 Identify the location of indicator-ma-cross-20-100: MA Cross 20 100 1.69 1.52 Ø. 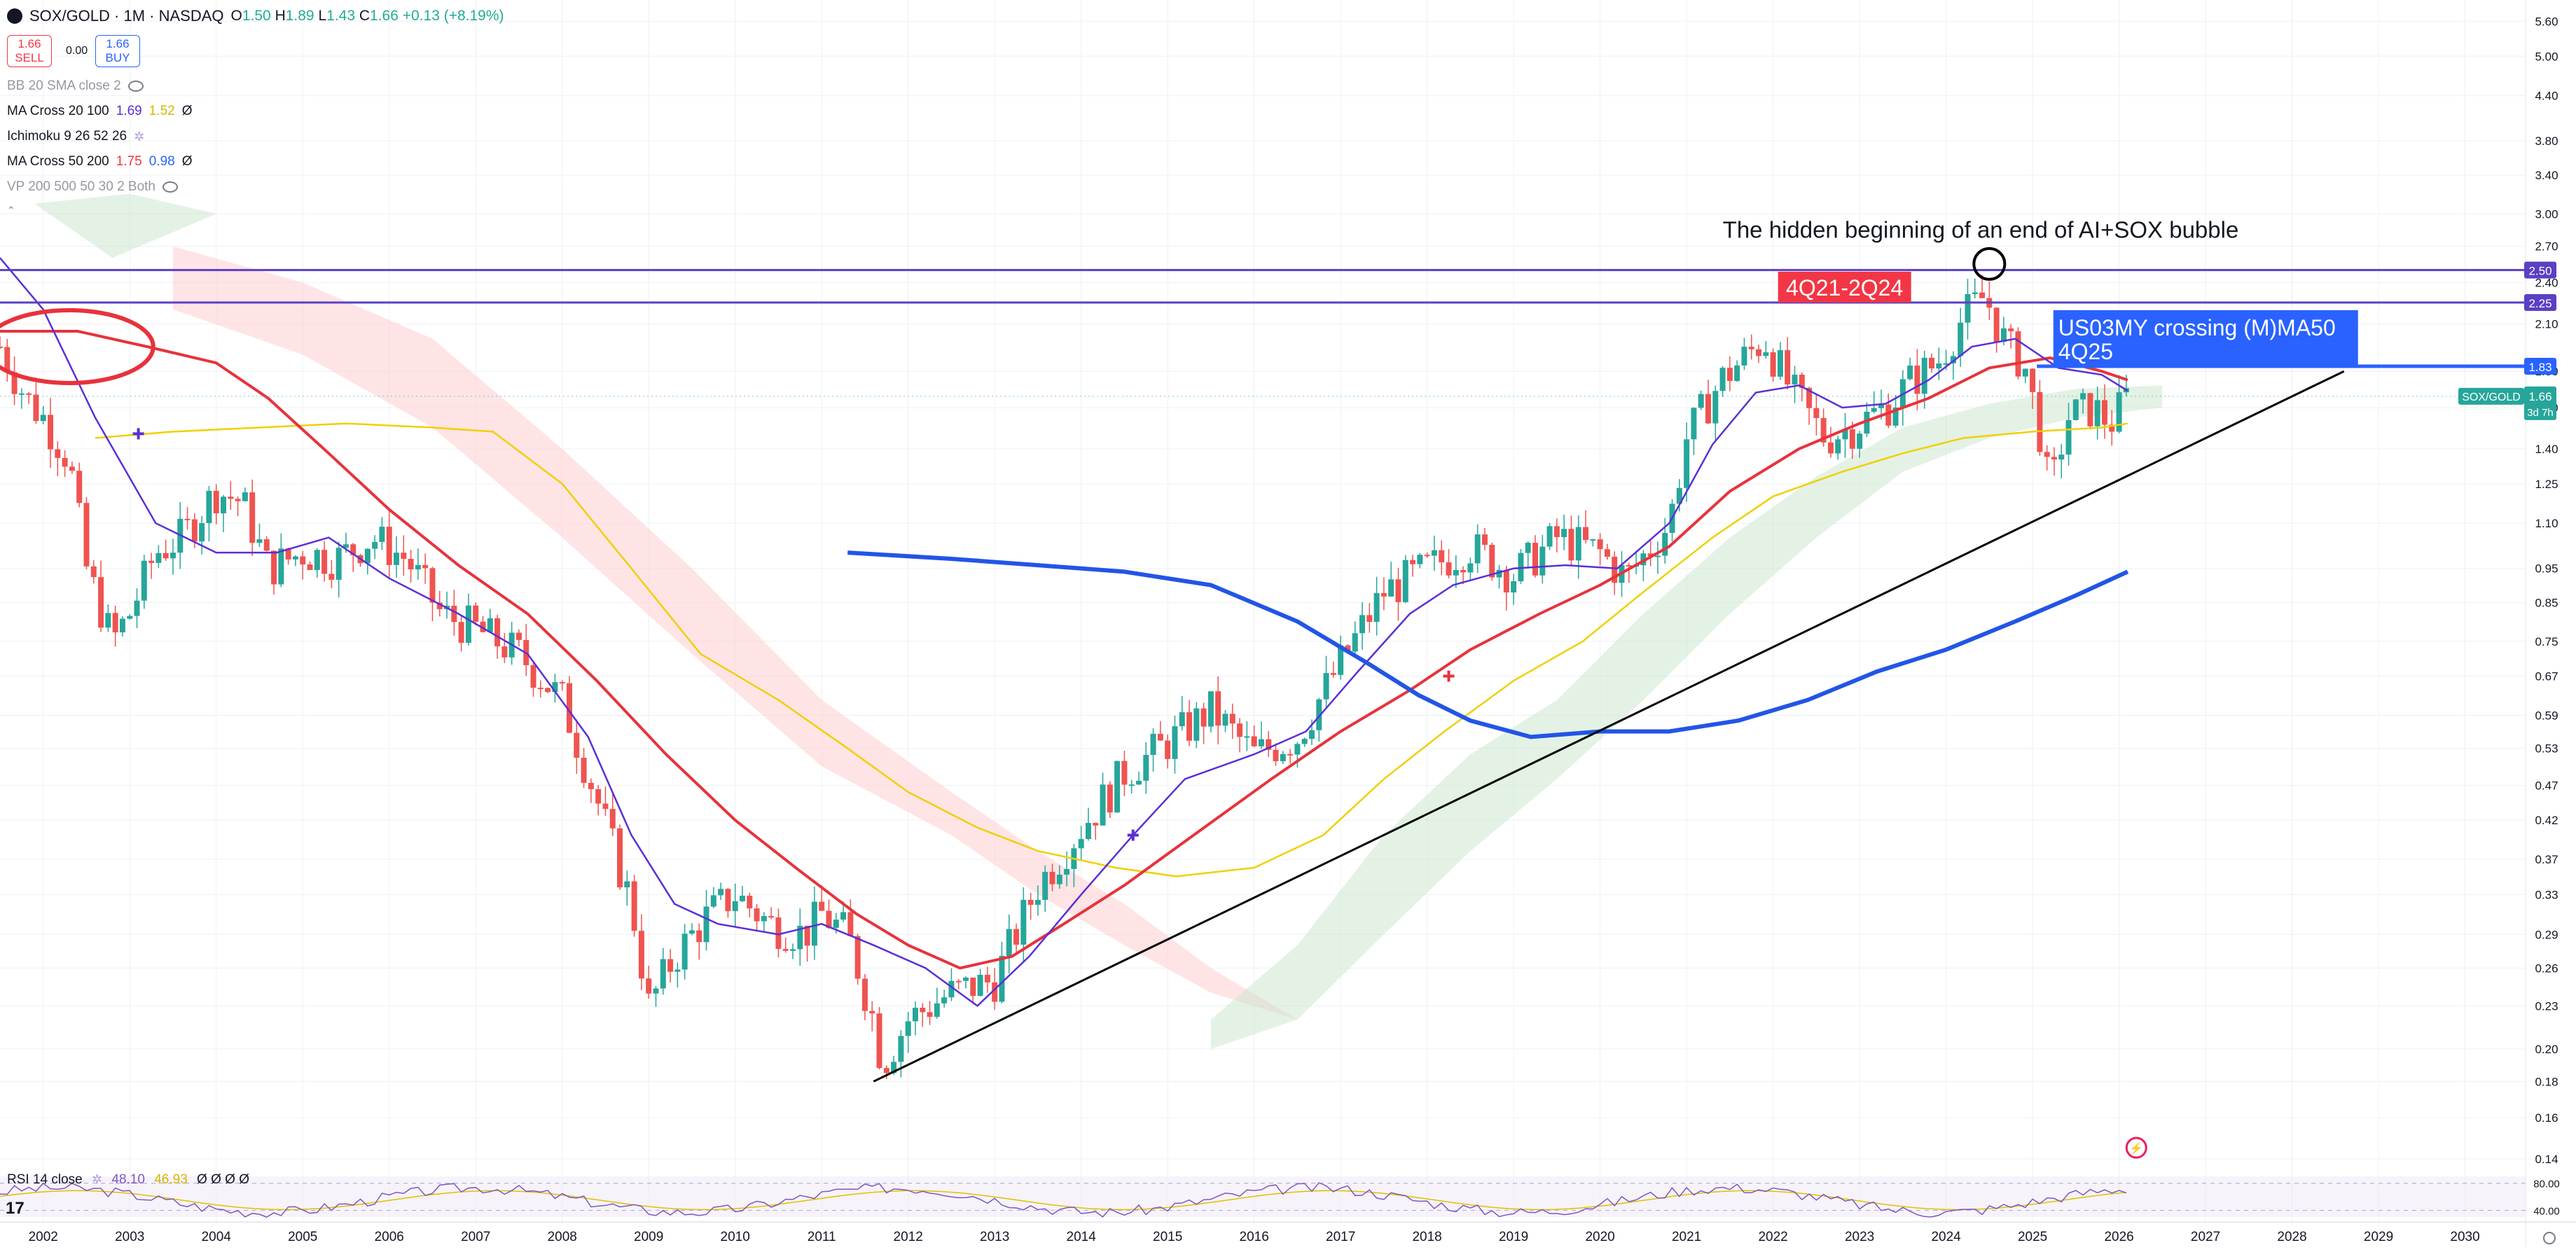
(100, 111).